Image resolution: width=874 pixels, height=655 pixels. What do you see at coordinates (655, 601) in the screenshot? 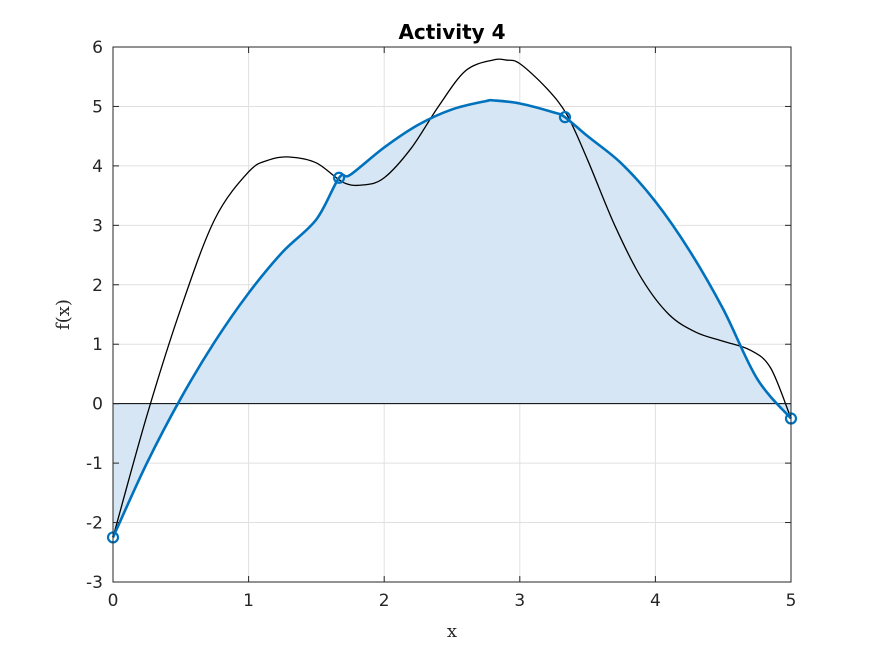
I see `x-tick-label: 4` at bounding box center [655, 601].